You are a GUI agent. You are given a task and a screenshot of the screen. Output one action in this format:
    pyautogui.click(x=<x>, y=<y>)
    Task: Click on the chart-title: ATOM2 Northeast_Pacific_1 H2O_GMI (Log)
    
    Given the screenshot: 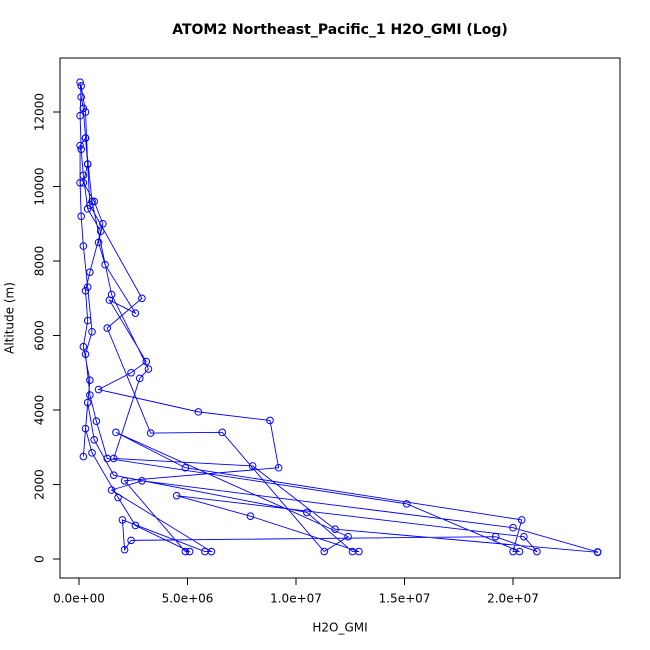 What is the action you would take?
    pyautogui.click(x=340, y=30)
    